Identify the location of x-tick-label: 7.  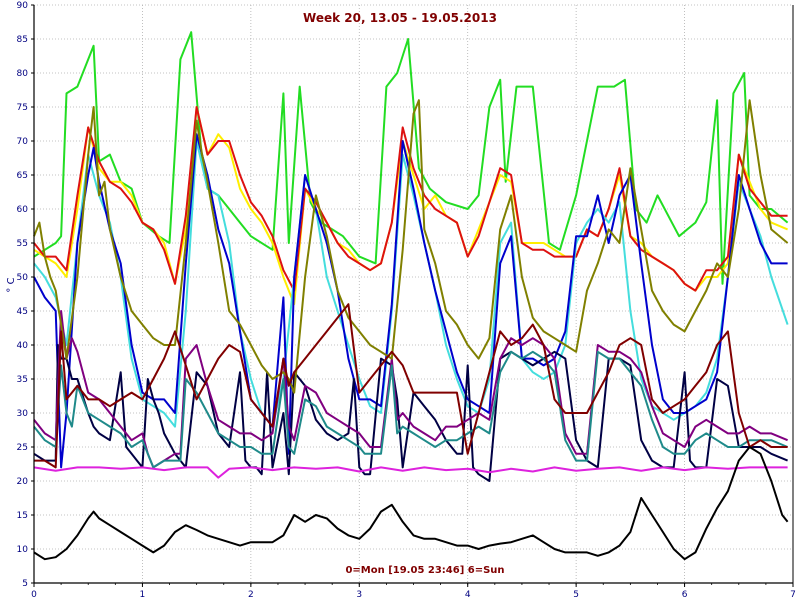
(793, 595).